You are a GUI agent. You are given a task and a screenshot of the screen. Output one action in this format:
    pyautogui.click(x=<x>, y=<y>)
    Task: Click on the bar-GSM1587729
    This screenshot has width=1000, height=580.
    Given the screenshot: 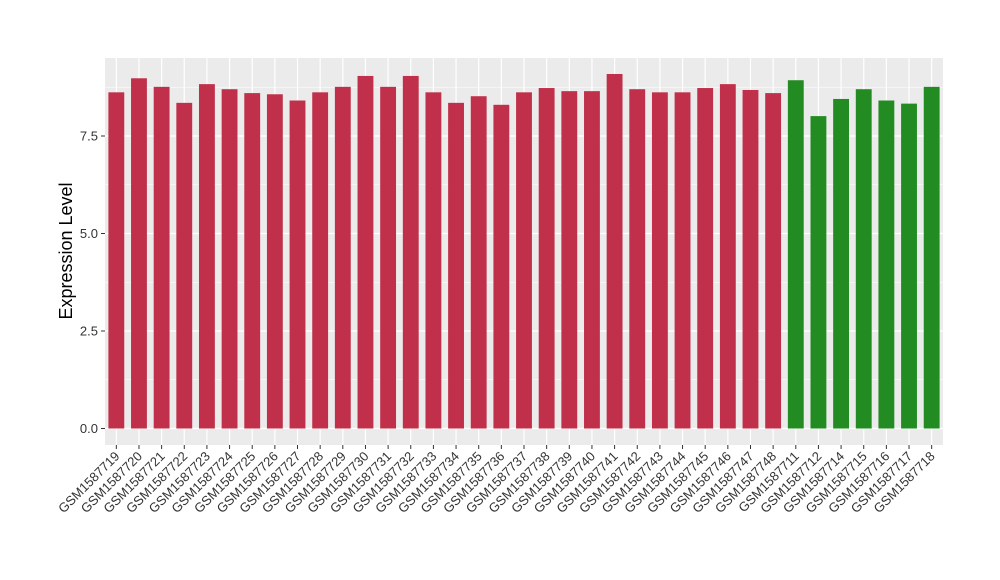 What is the action you would take?
    pyautogui.click(x=342, y=257)
    